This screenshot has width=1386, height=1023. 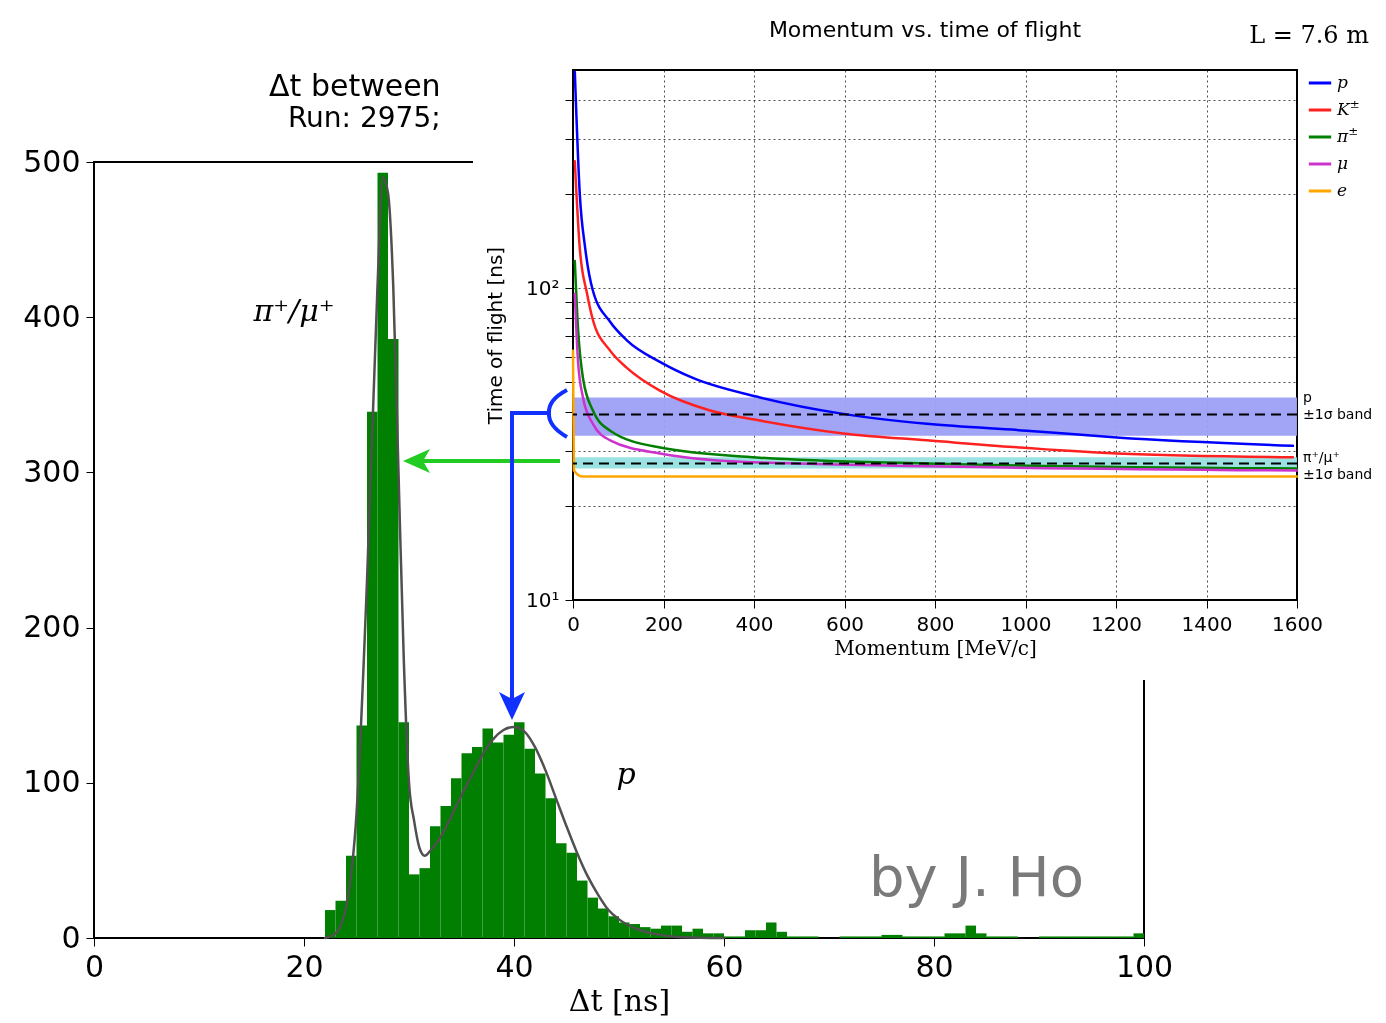 What do you see at coordinates (845, 623) in the screenshot?
I see `x-tick-label: 600` at bounding box center [845, 623].